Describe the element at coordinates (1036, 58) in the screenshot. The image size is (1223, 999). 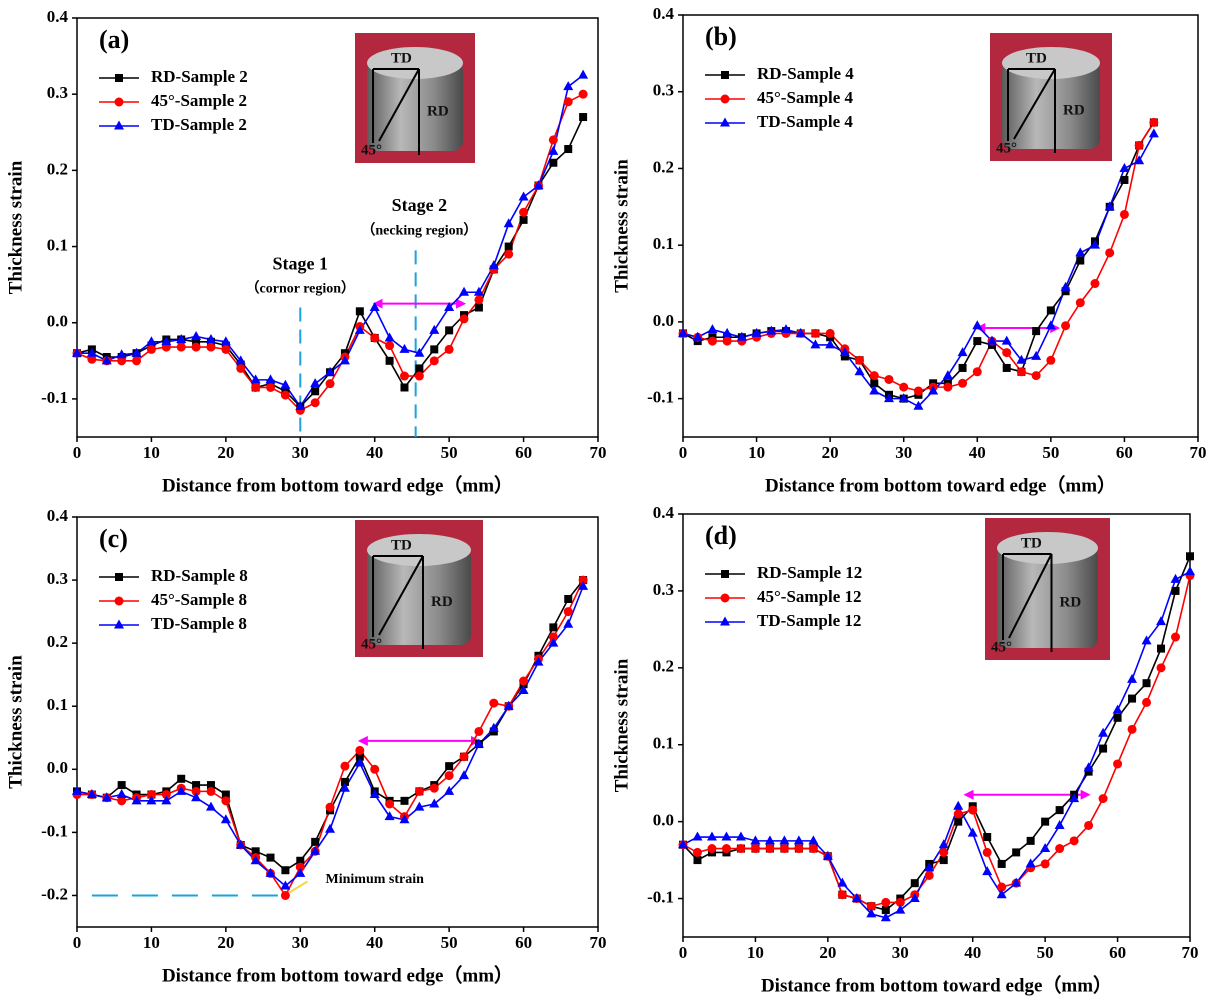
I see `inset-label: TD` at that location.